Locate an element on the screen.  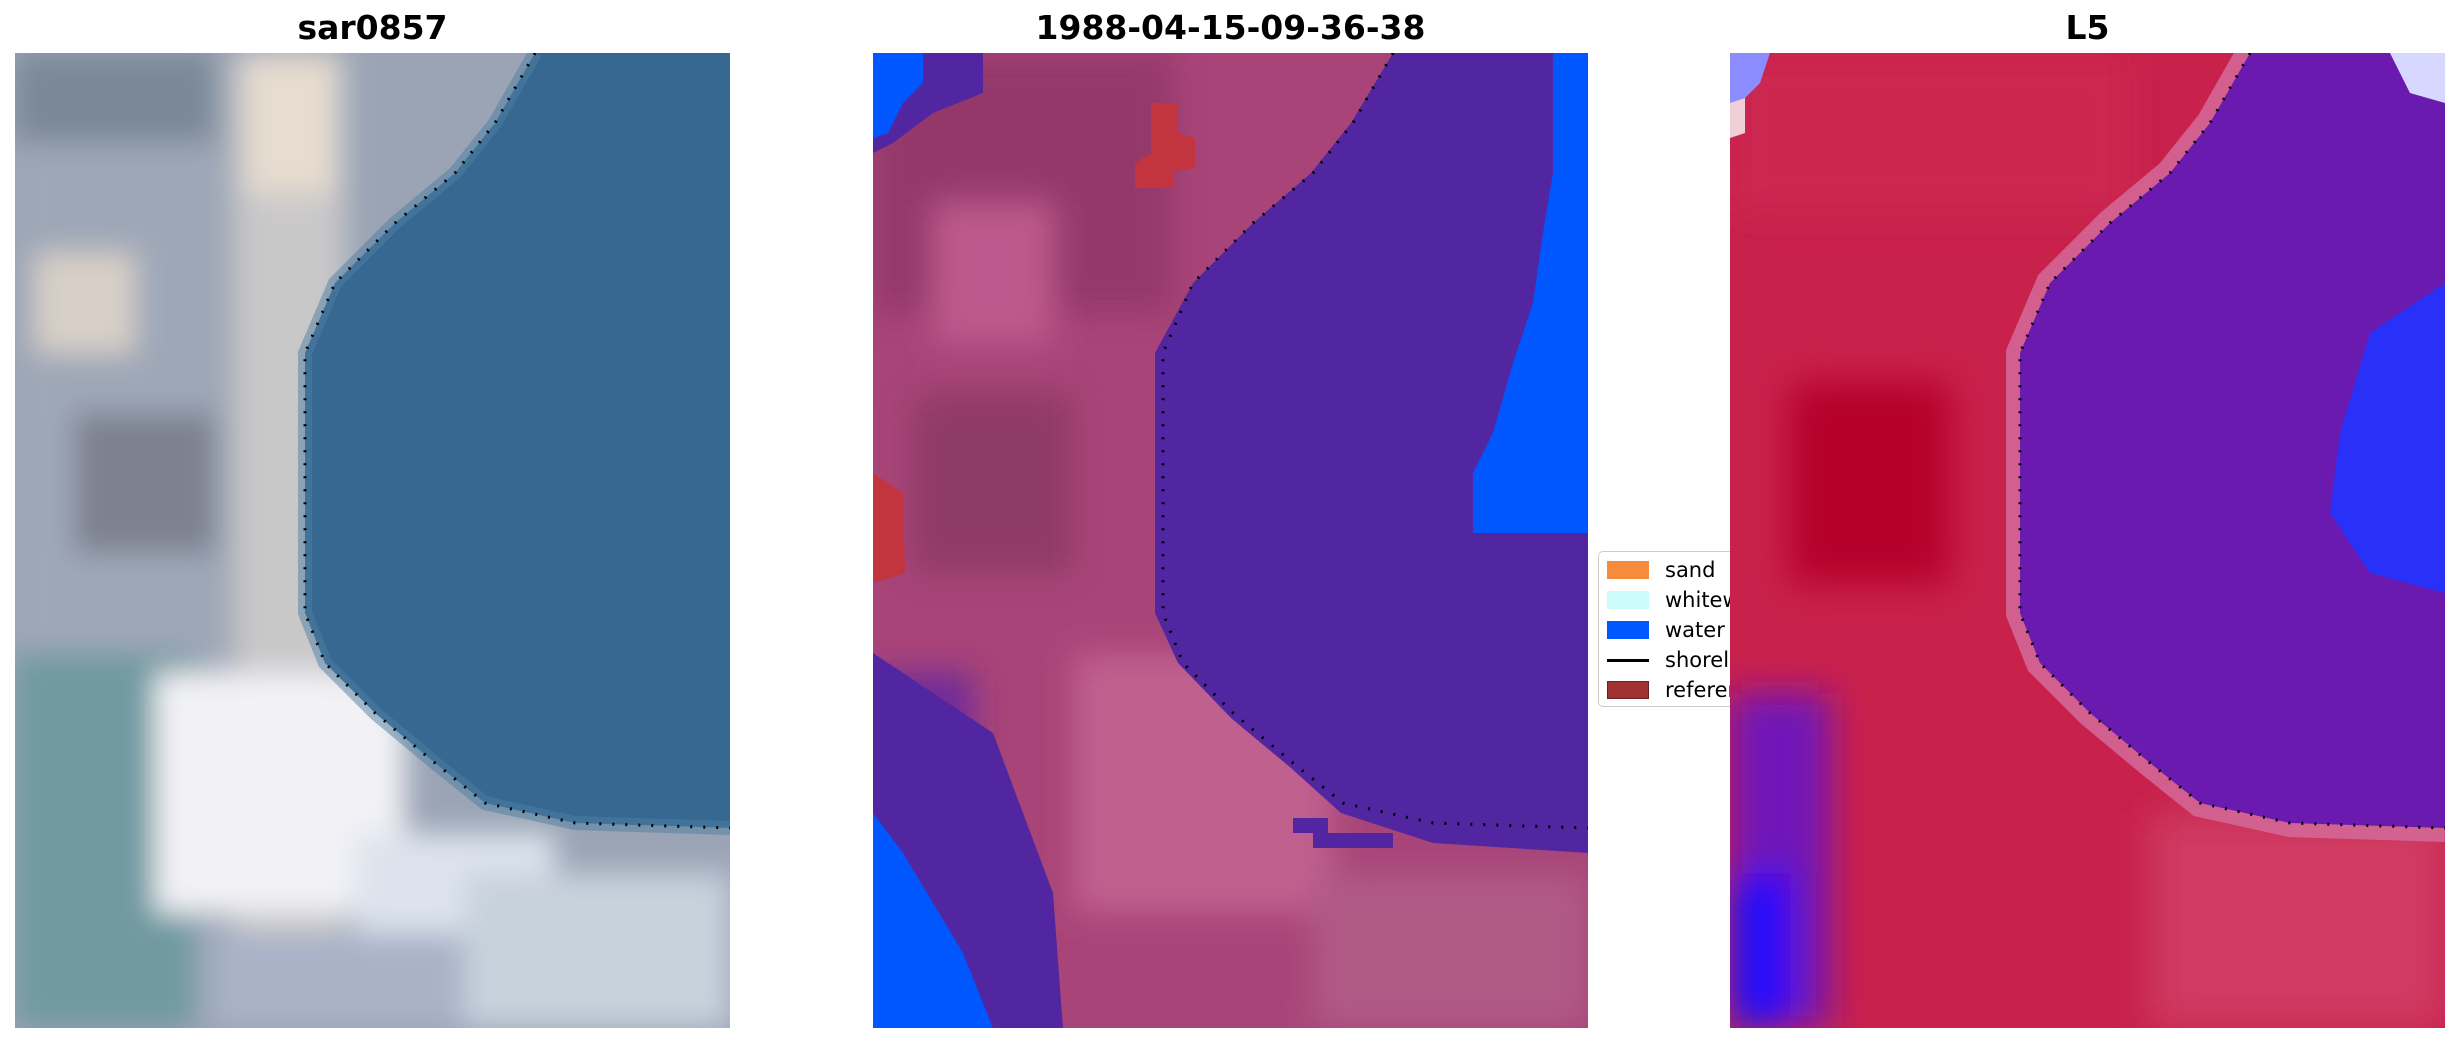
legend-item-water: water is located at coordinates (1666, 630).